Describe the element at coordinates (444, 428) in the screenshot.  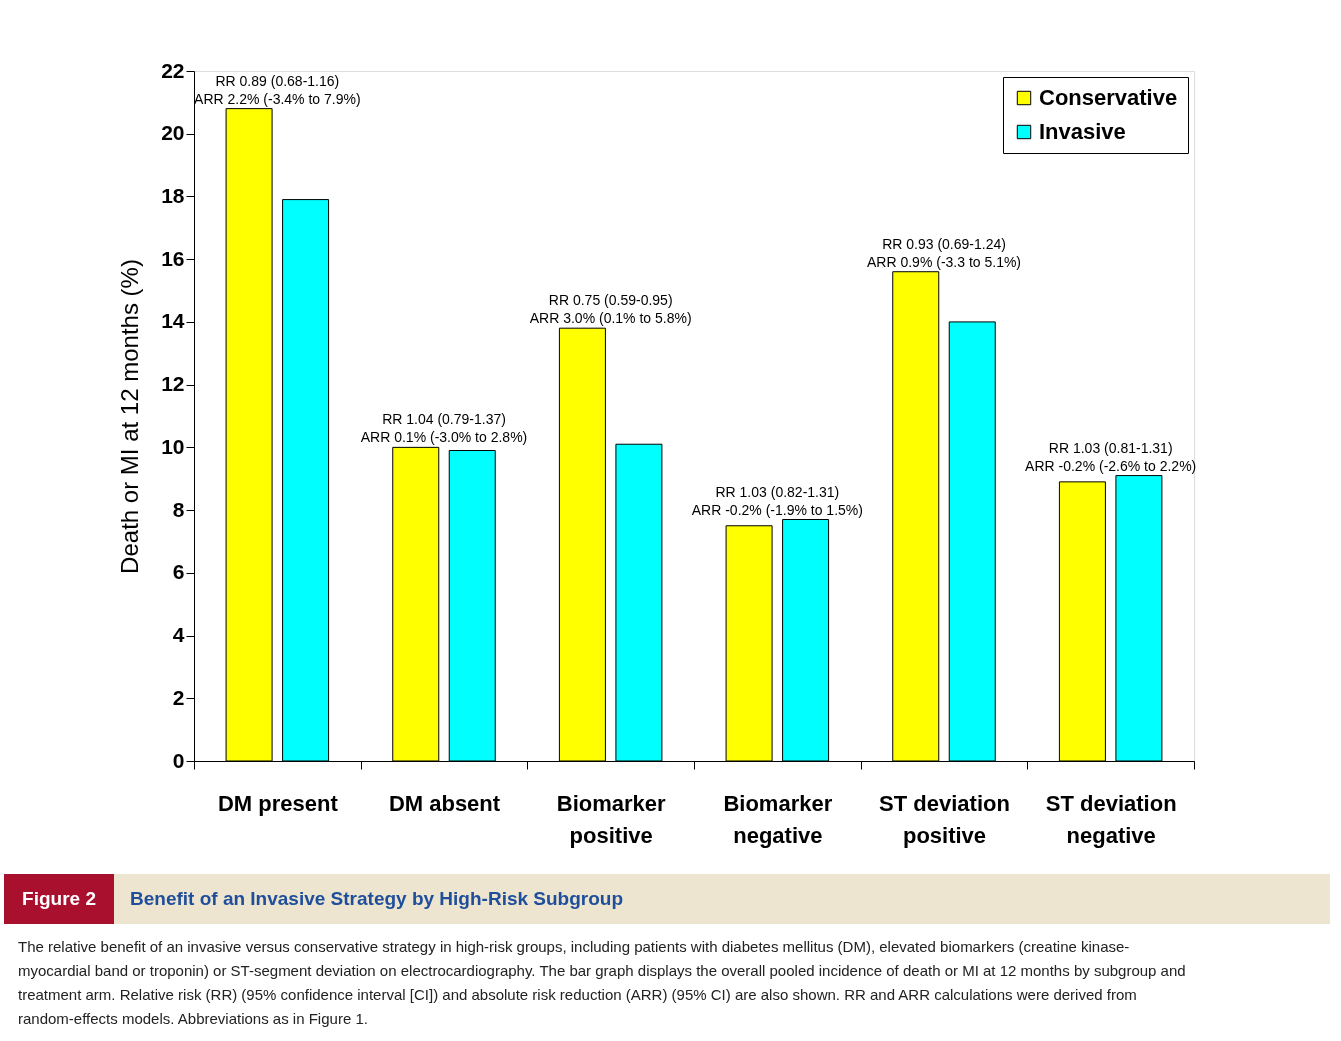
I see `annotation: RR 1.04 (0.79-1.37) ARR 0.1% (-3.0% to 2.8%)` at that location.